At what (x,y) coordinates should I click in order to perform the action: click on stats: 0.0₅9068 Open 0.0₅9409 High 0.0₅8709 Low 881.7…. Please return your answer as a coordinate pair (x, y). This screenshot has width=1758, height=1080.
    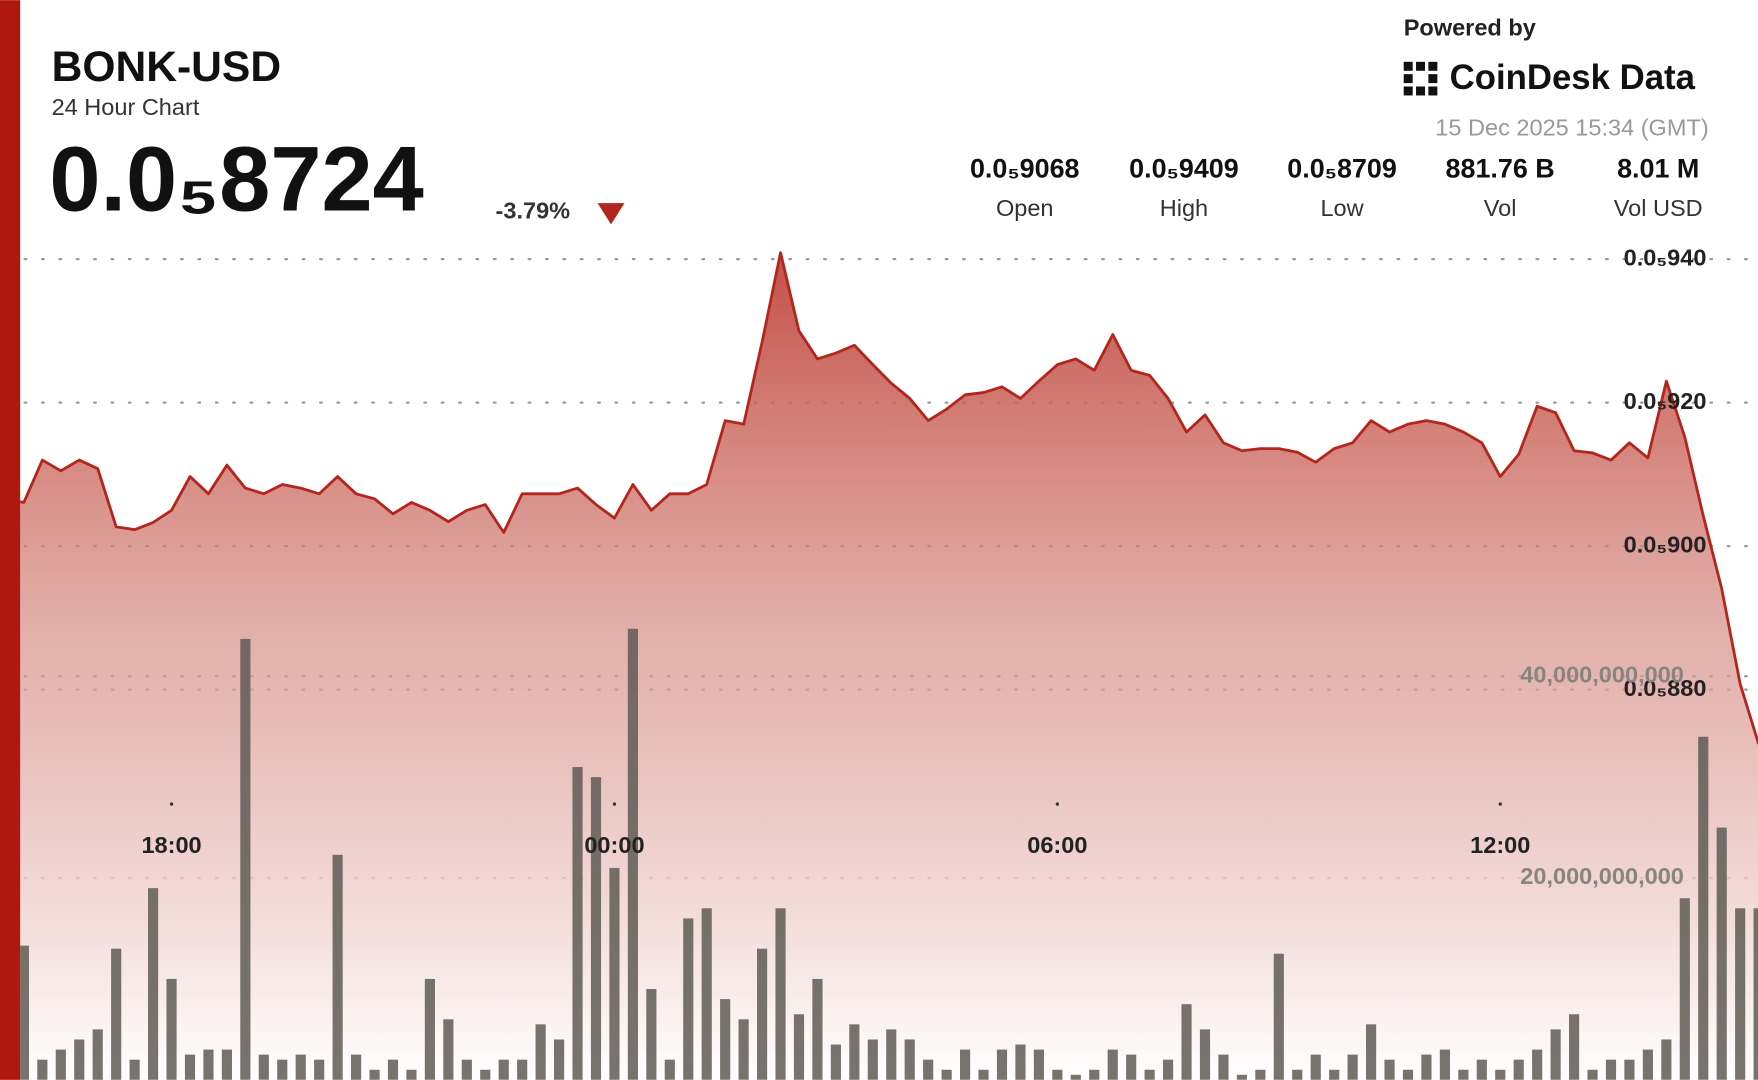
    Looking at the image, I should click on (1336, 187).